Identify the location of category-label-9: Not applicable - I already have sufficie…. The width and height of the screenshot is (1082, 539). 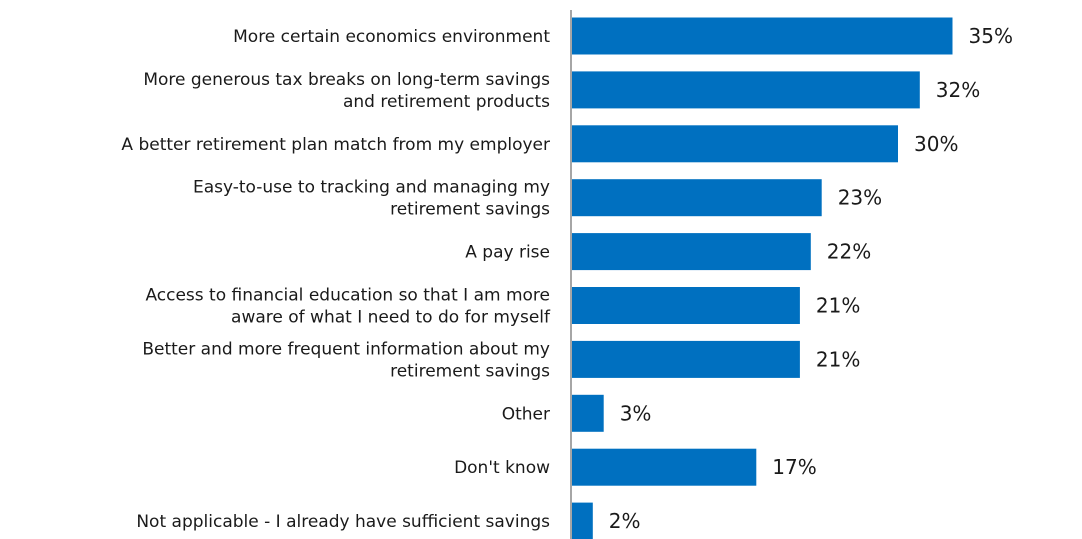
(343, 522).